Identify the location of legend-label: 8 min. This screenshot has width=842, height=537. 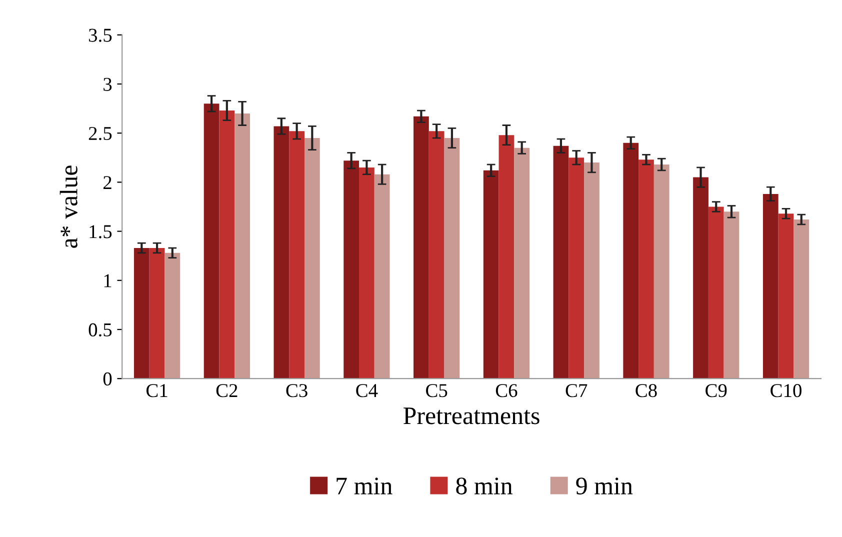
(484, 486).